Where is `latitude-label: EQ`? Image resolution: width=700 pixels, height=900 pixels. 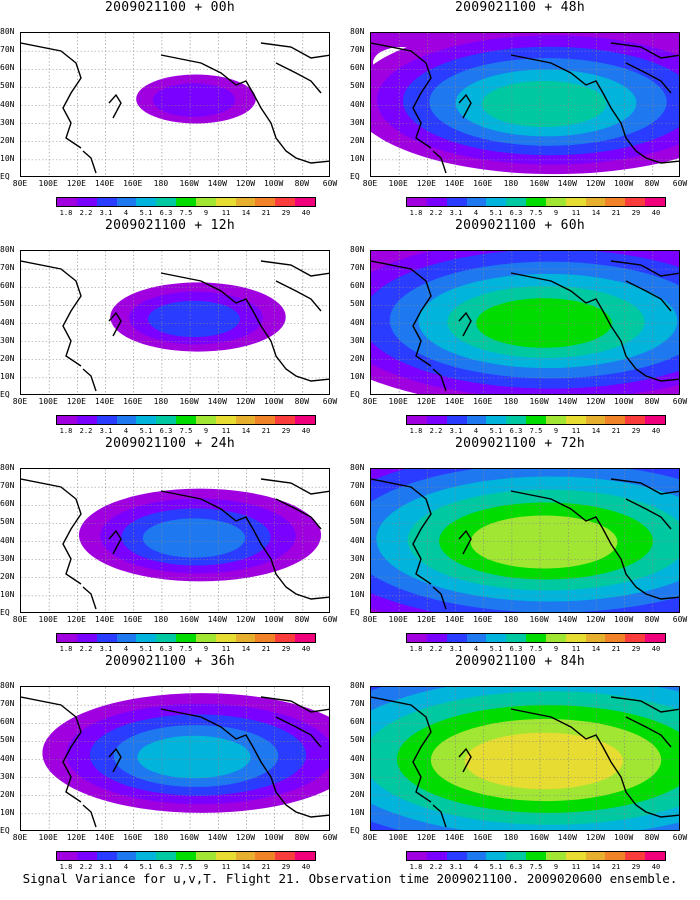
latitude-label: EQ is located at coordinates (355, 830).